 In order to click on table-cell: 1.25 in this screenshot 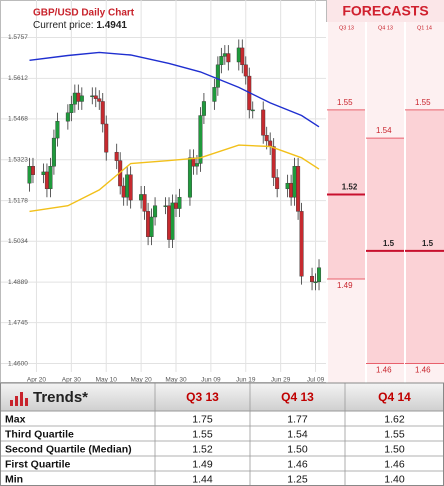, I will do `click(297, 479)`.